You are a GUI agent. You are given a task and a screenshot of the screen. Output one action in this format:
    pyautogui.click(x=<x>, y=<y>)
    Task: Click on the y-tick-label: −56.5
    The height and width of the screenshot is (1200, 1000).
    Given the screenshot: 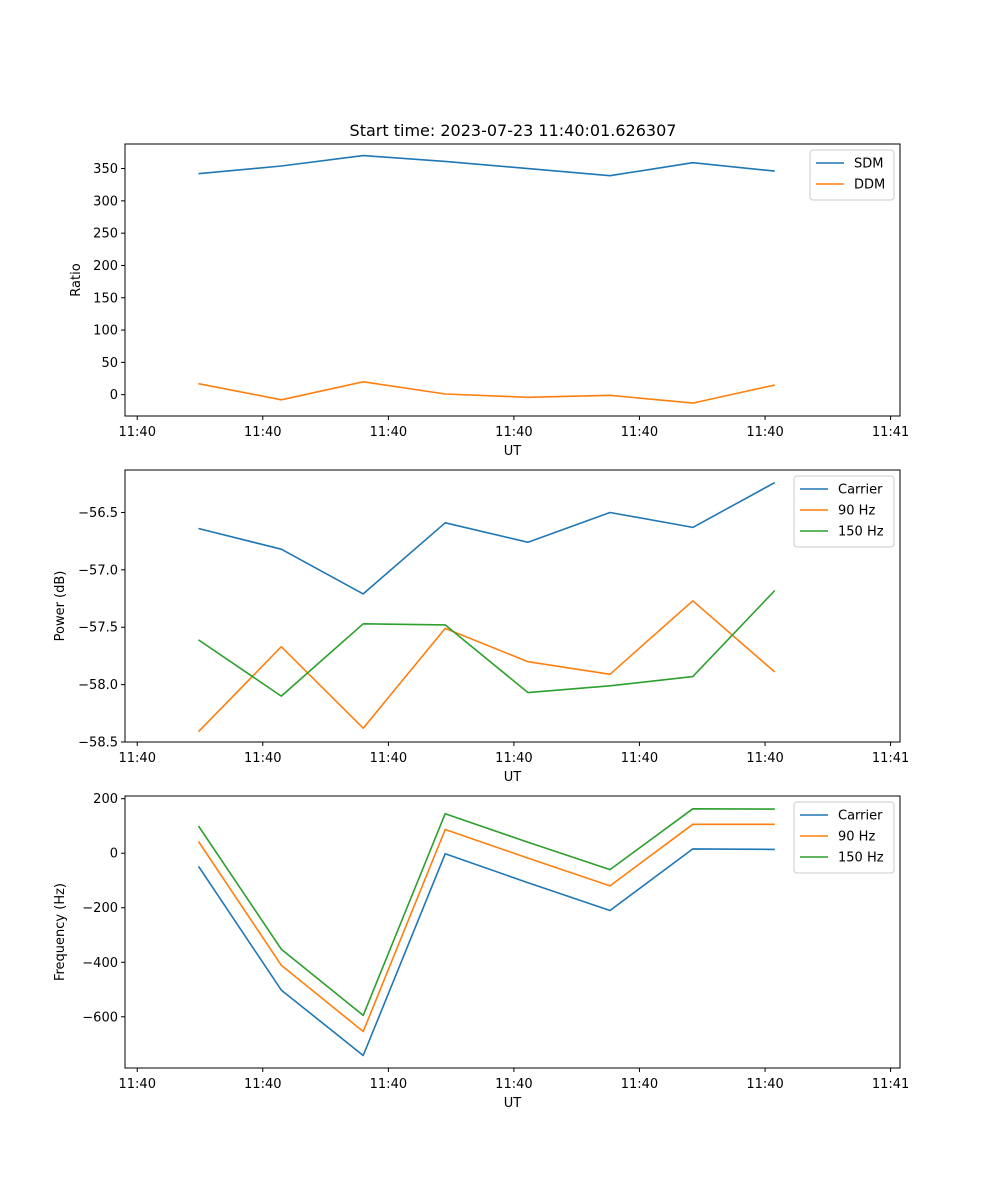 What is the action you would take?
    pyautogui.click(x=98, y=513)
    